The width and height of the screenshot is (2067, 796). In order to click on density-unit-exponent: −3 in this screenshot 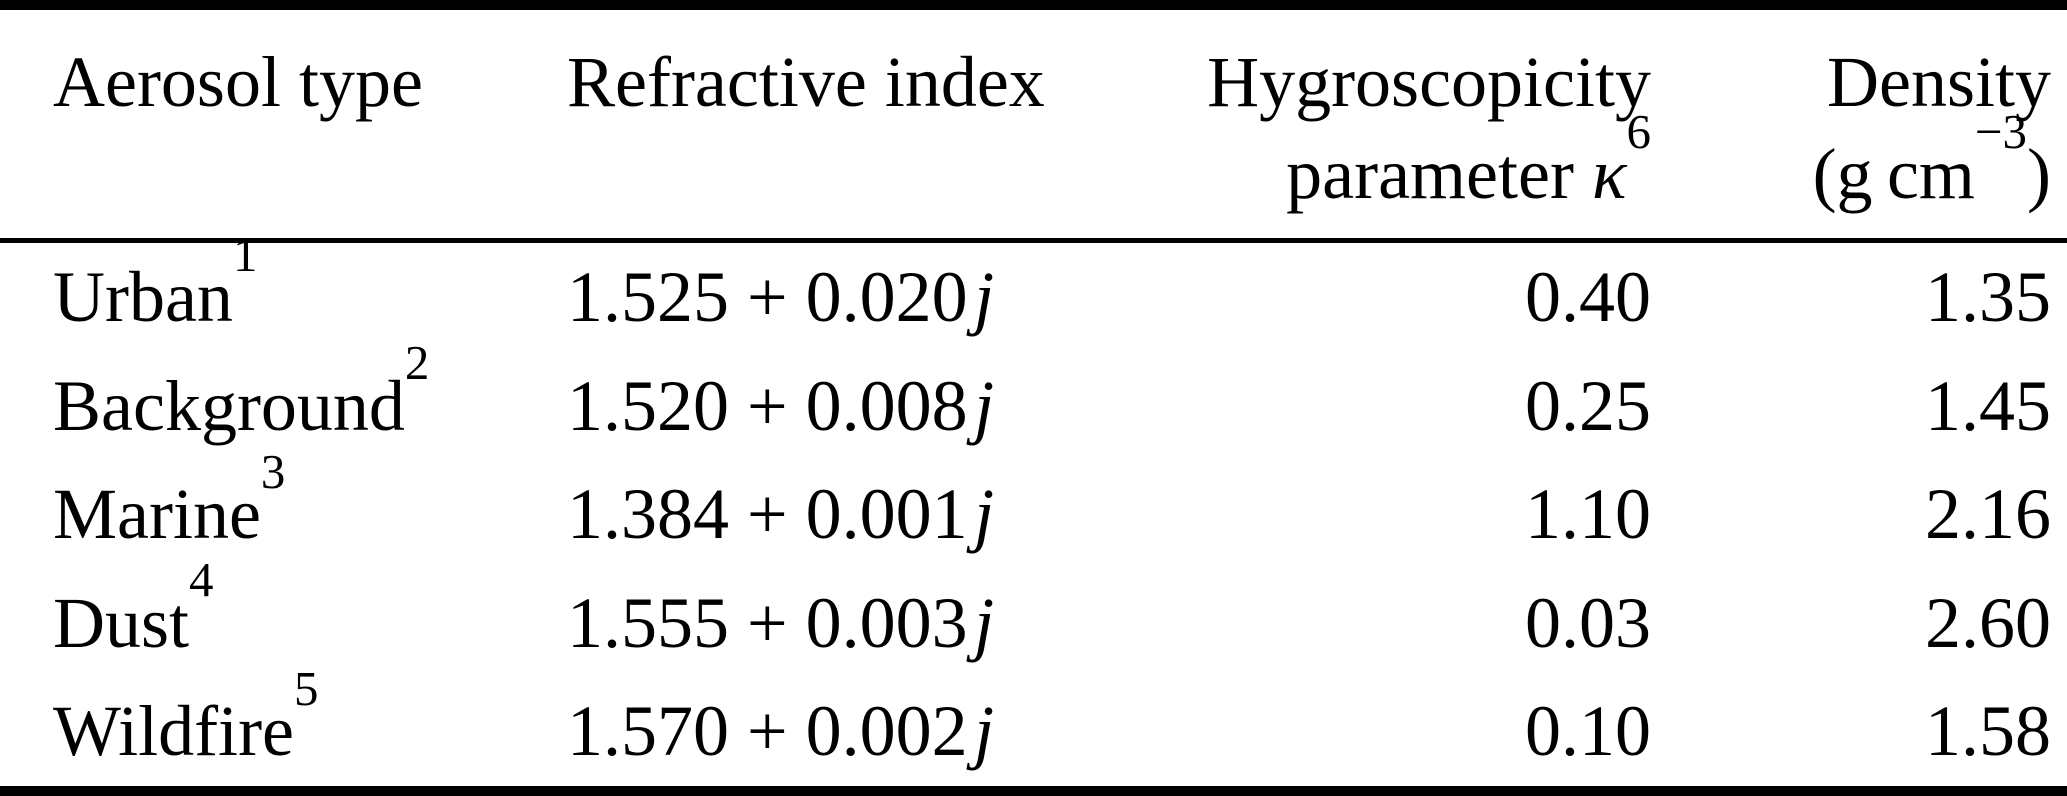, I will do `click(2001, 131)`.